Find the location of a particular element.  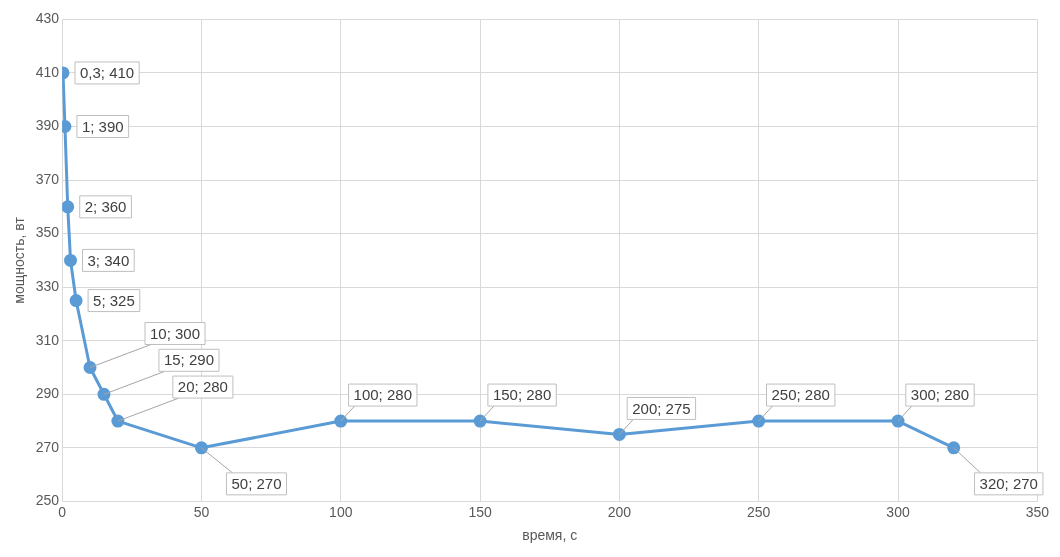

data-label: 150; 280 is located at coordinates (522, 395).